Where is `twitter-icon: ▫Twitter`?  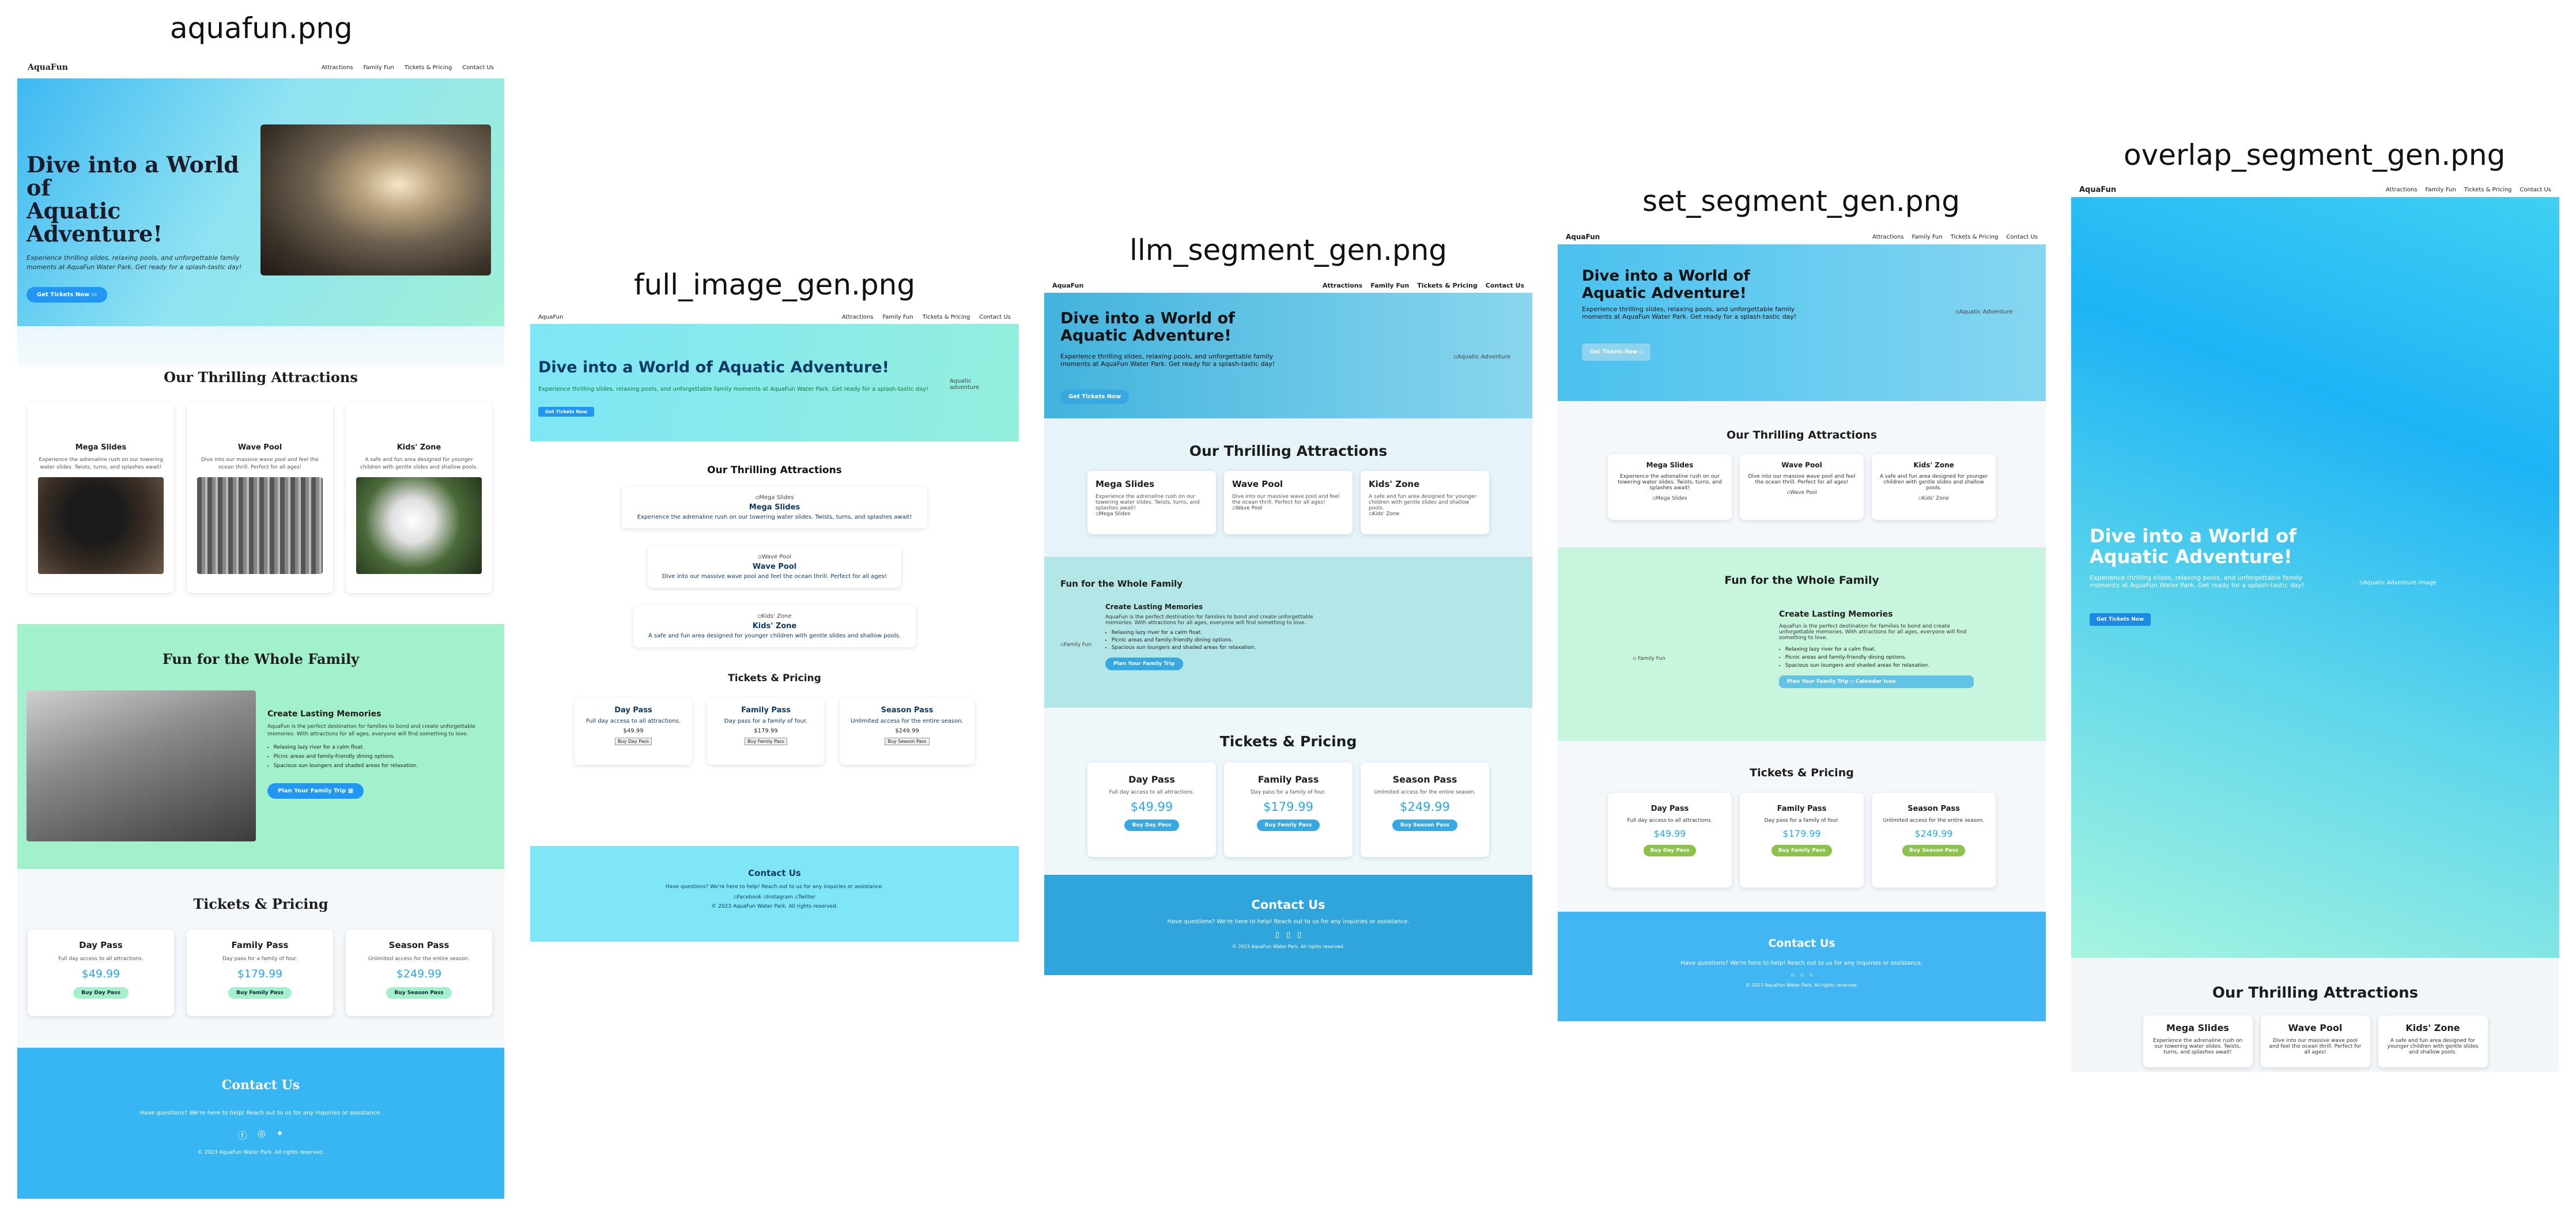
twitter-icon: ▫Twitter is located at coordinates (805, 897).